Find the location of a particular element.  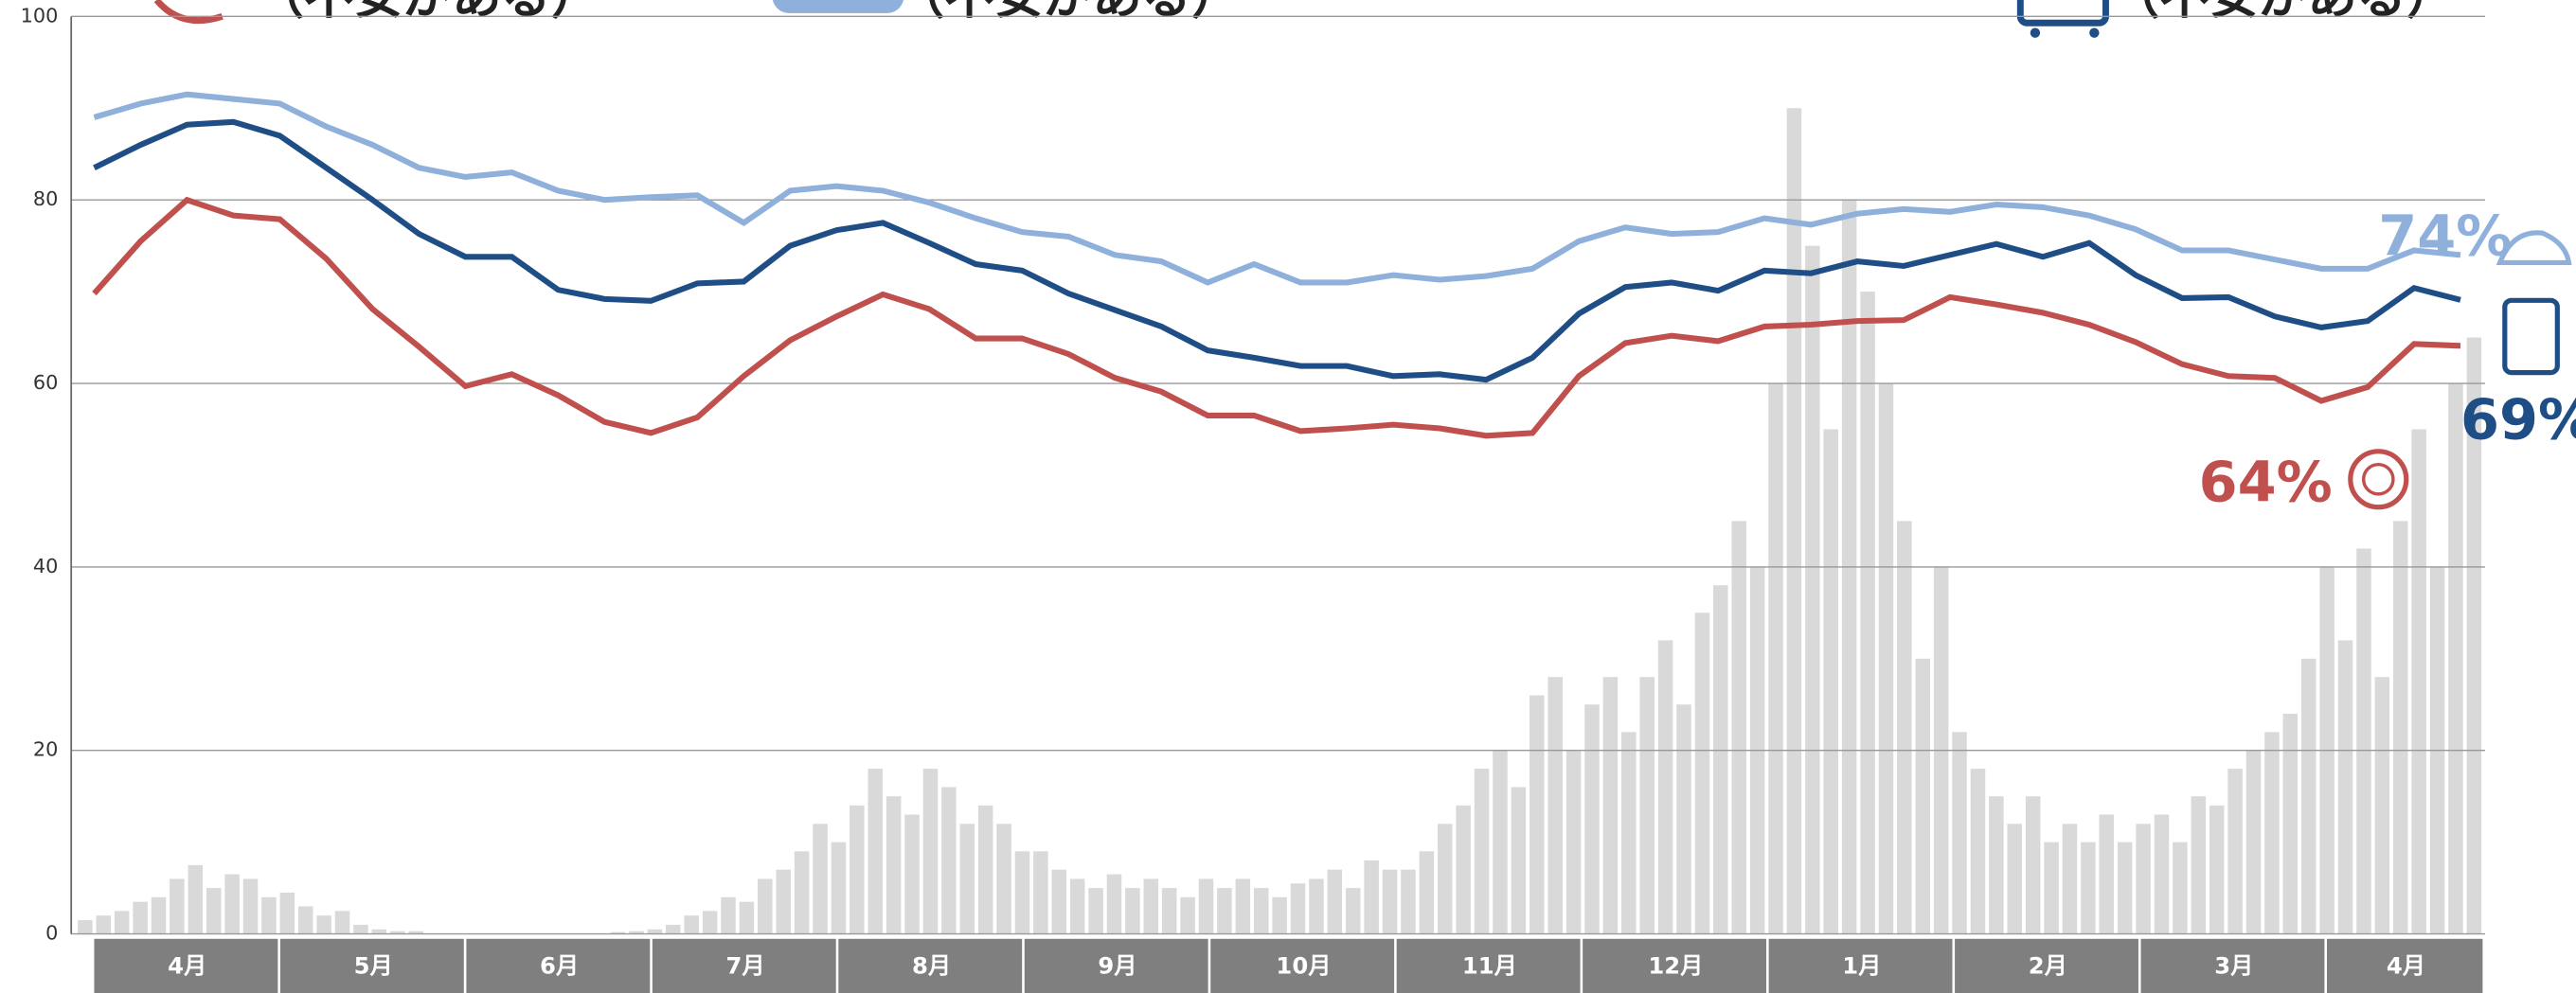

x-tick-label: 12月 is located at coordinates (1675, 965).